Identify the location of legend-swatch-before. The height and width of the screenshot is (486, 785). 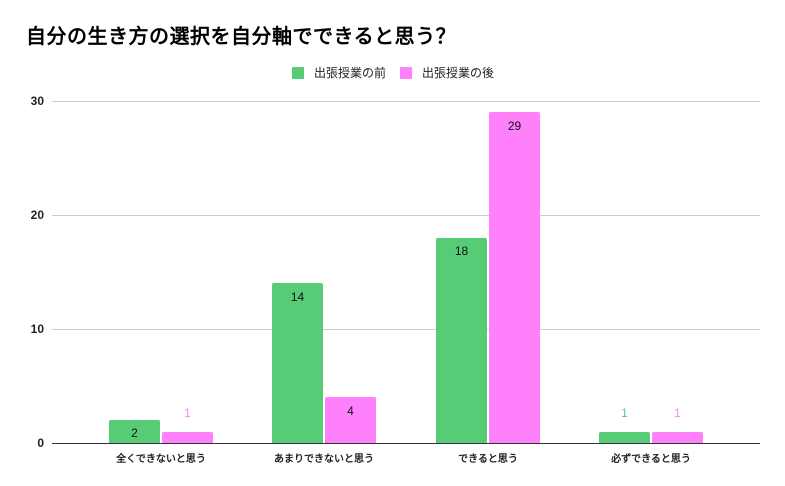
(298, 72).